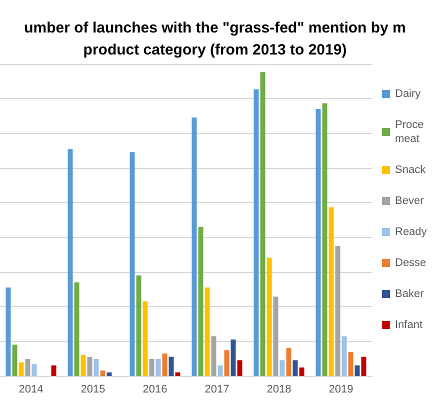 The height and width of the screenshot is (408, 440). Describe the element at coordinates (409, 201) in the screenshot. I see `legend-label: Bever` at that location.